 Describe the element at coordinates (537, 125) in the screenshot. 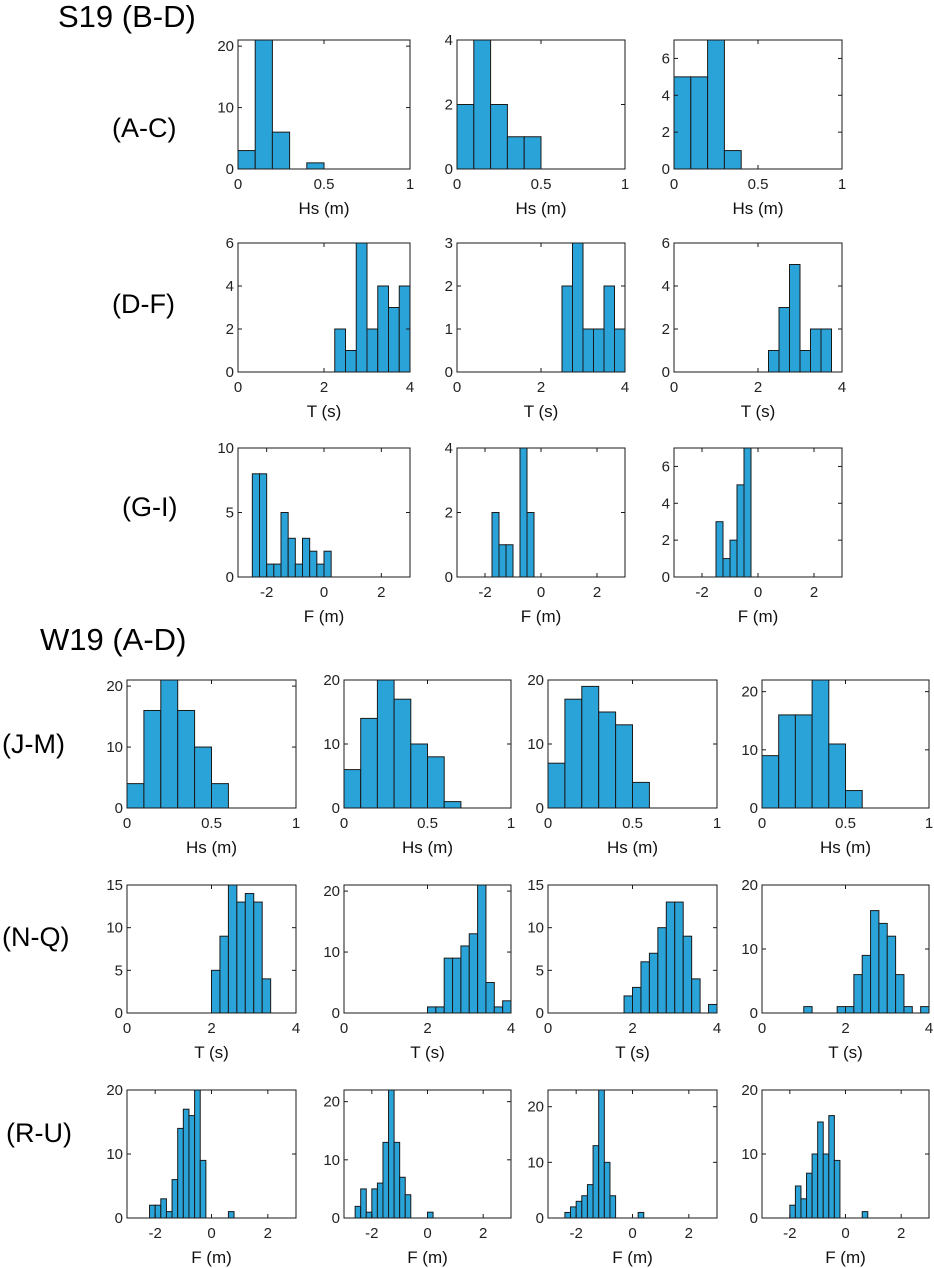

I see `histogram-panel-s19-b: 0 0.5 1 0 2 4 Hs (m)` at that location.